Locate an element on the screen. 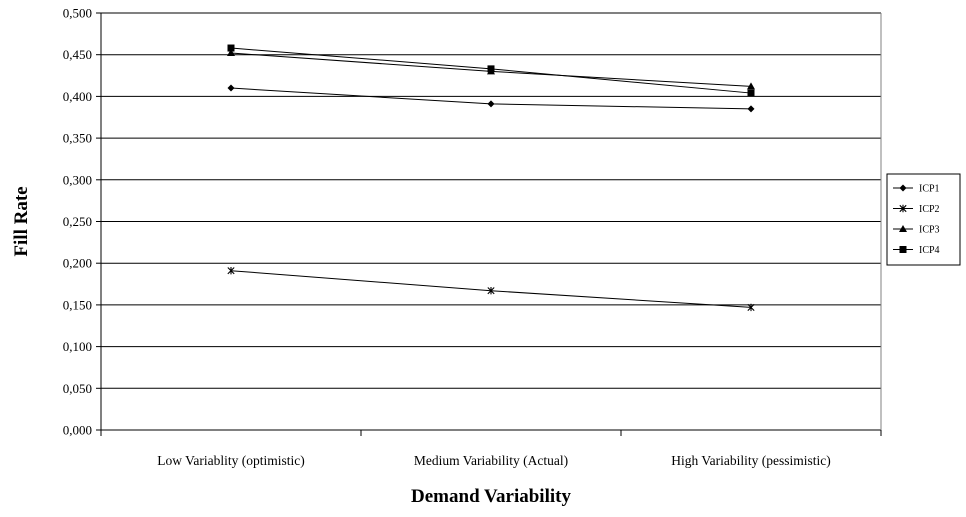 This screenshot has width=966, height=517. y-axis-title: Fill Rate is located at coordinates (21, 221).